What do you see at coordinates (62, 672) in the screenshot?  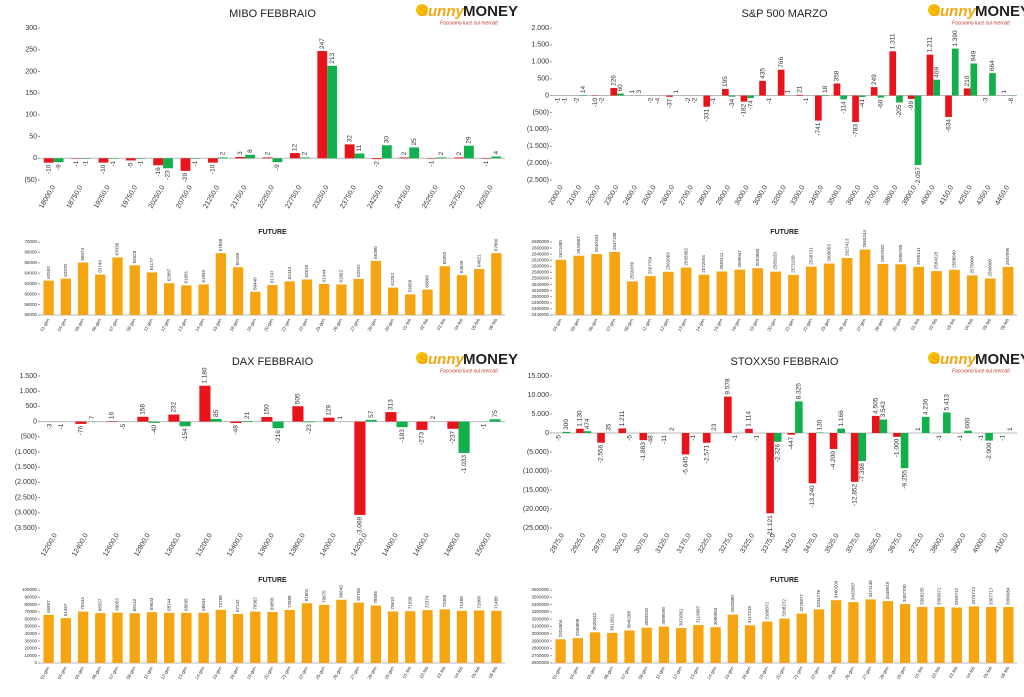 I see `x-tick-label: 04-gen` at bounding box center [62, 672].